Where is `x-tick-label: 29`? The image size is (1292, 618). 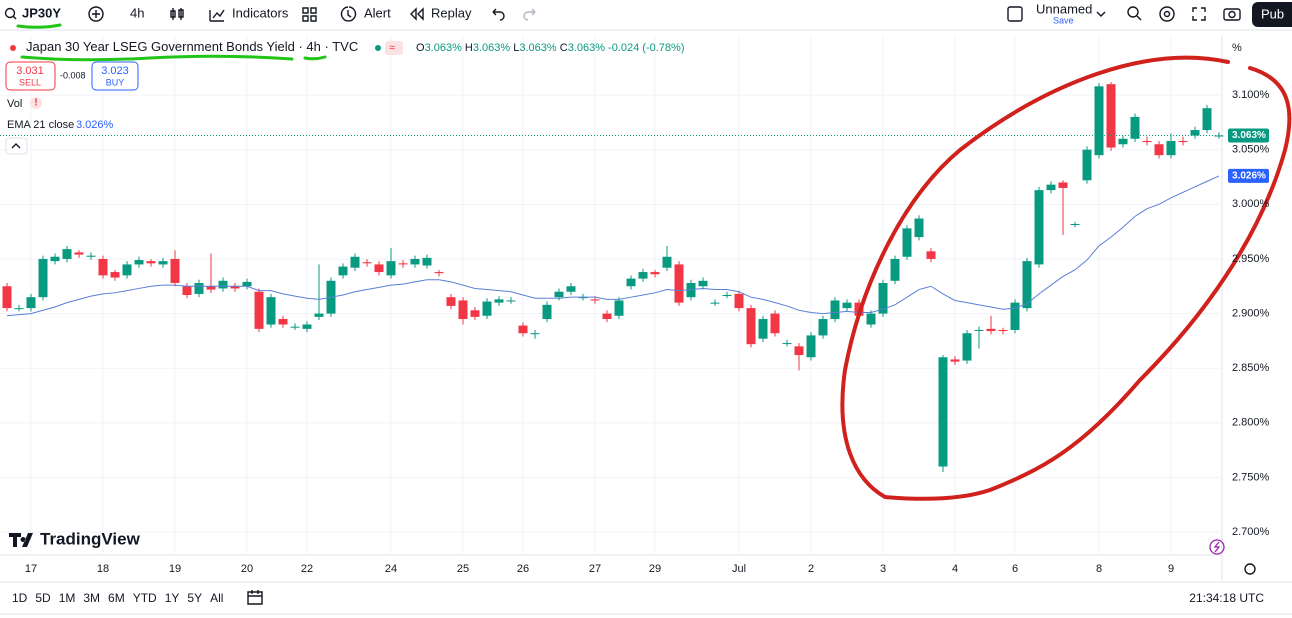
x-tick-label: 29 is located at coordinates (655, 569).